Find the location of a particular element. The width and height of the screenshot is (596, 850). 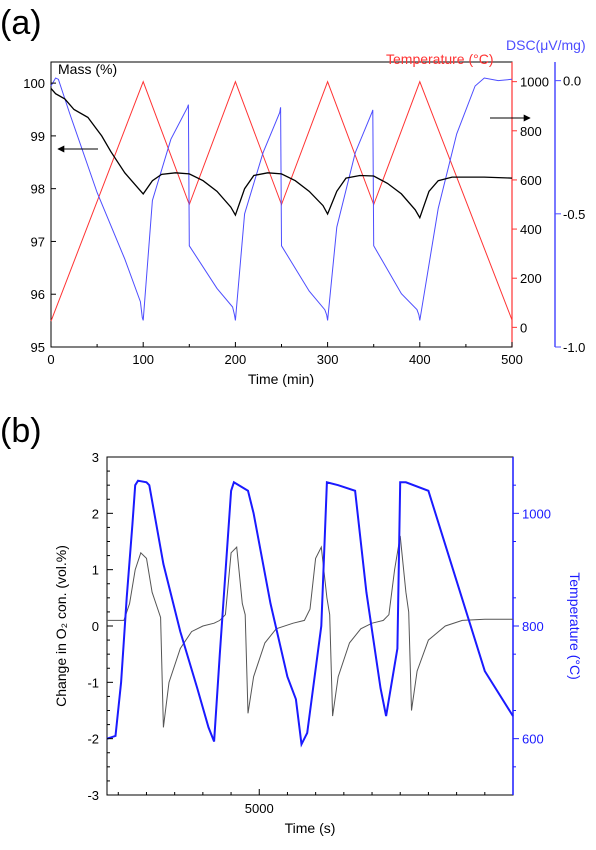

x-tick-label-a: 500 is located at coordinates (512, 359).